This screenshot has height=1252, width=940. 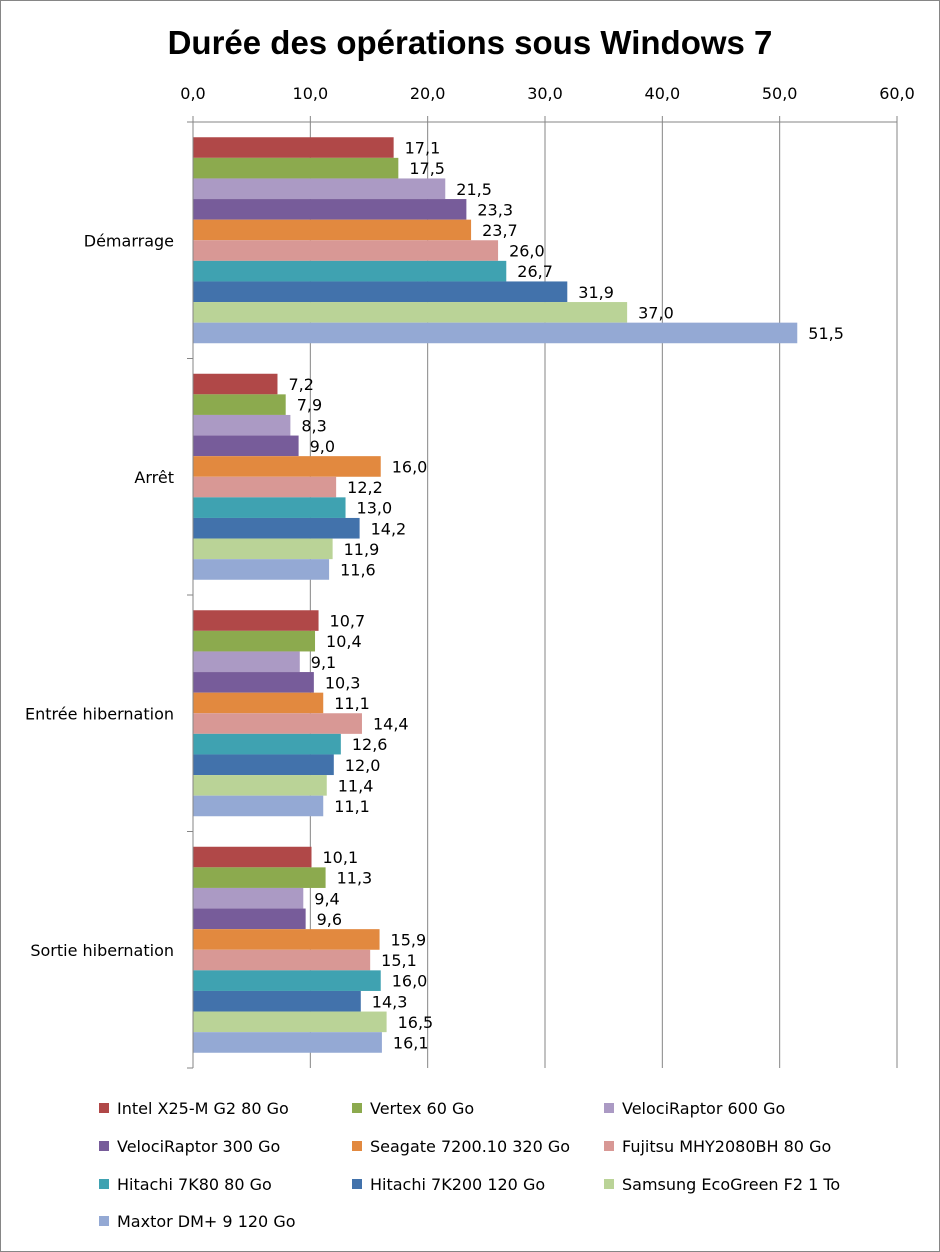 I want to click on y-axis, so click(x=190, y=595).